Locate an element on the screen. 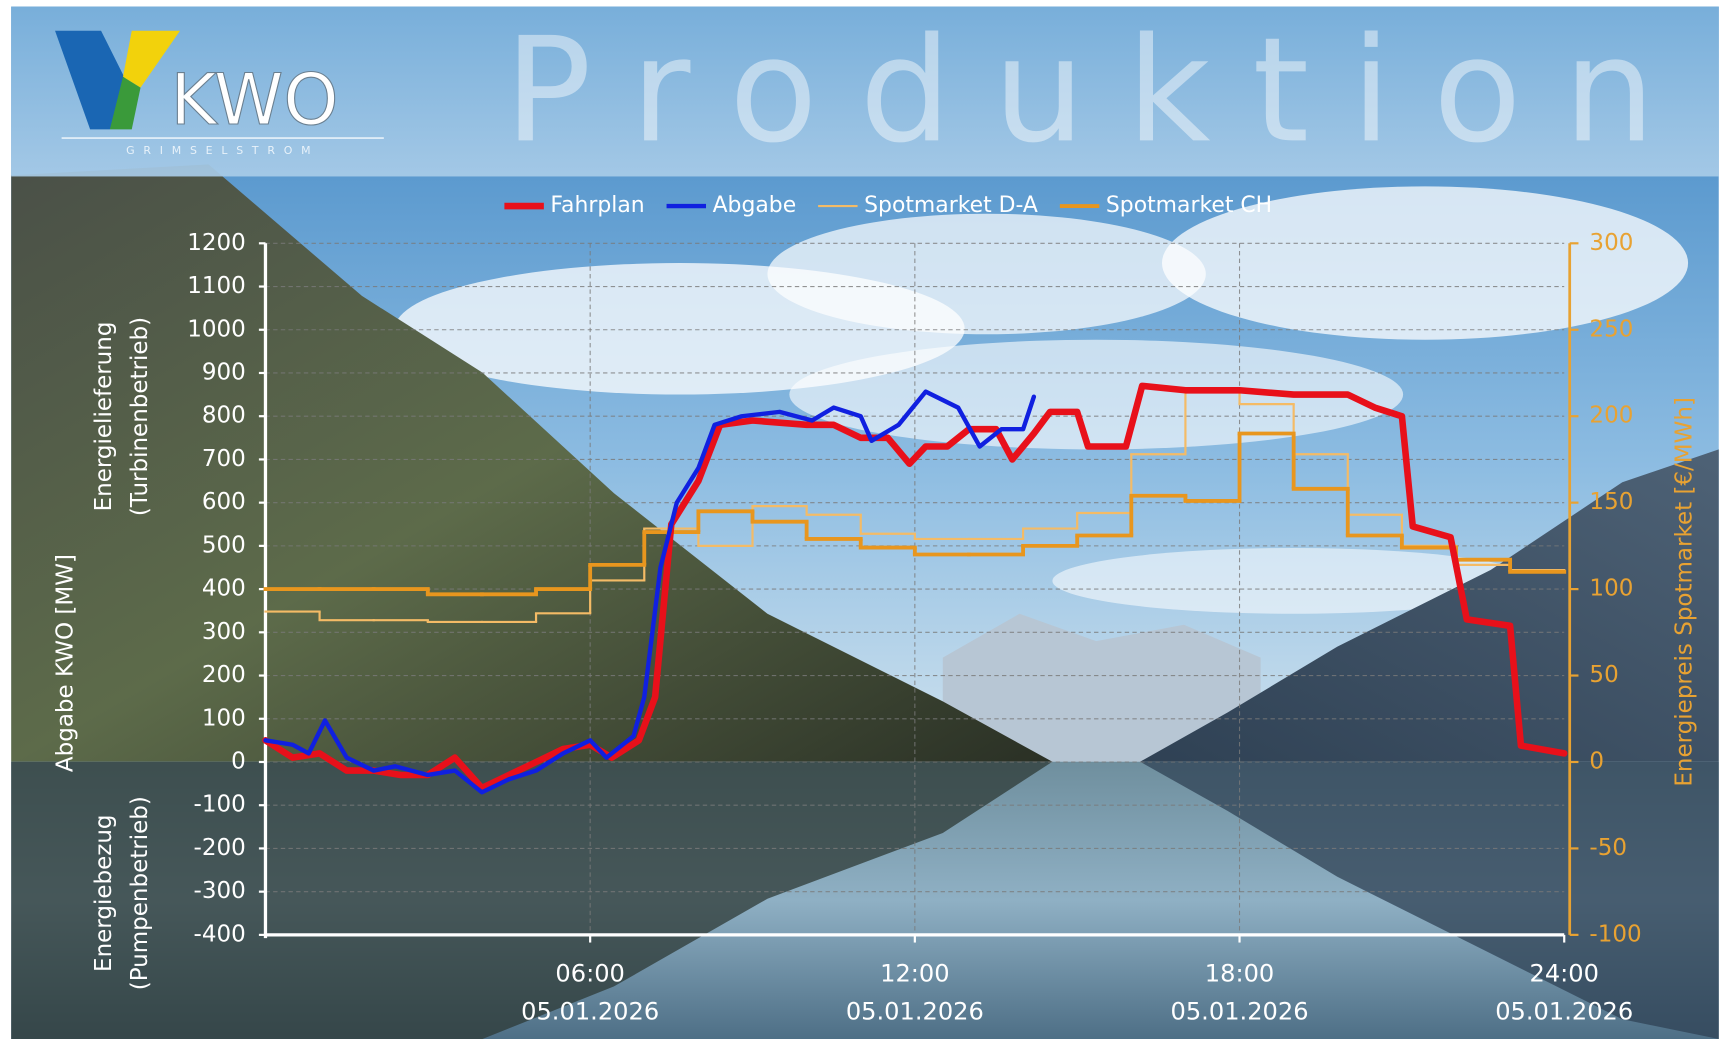 Image resolution: width=1719 pixels, height=1039 pixels. logo-subtitle: GRIMSELSTROM is located at coordinates (222, 150).